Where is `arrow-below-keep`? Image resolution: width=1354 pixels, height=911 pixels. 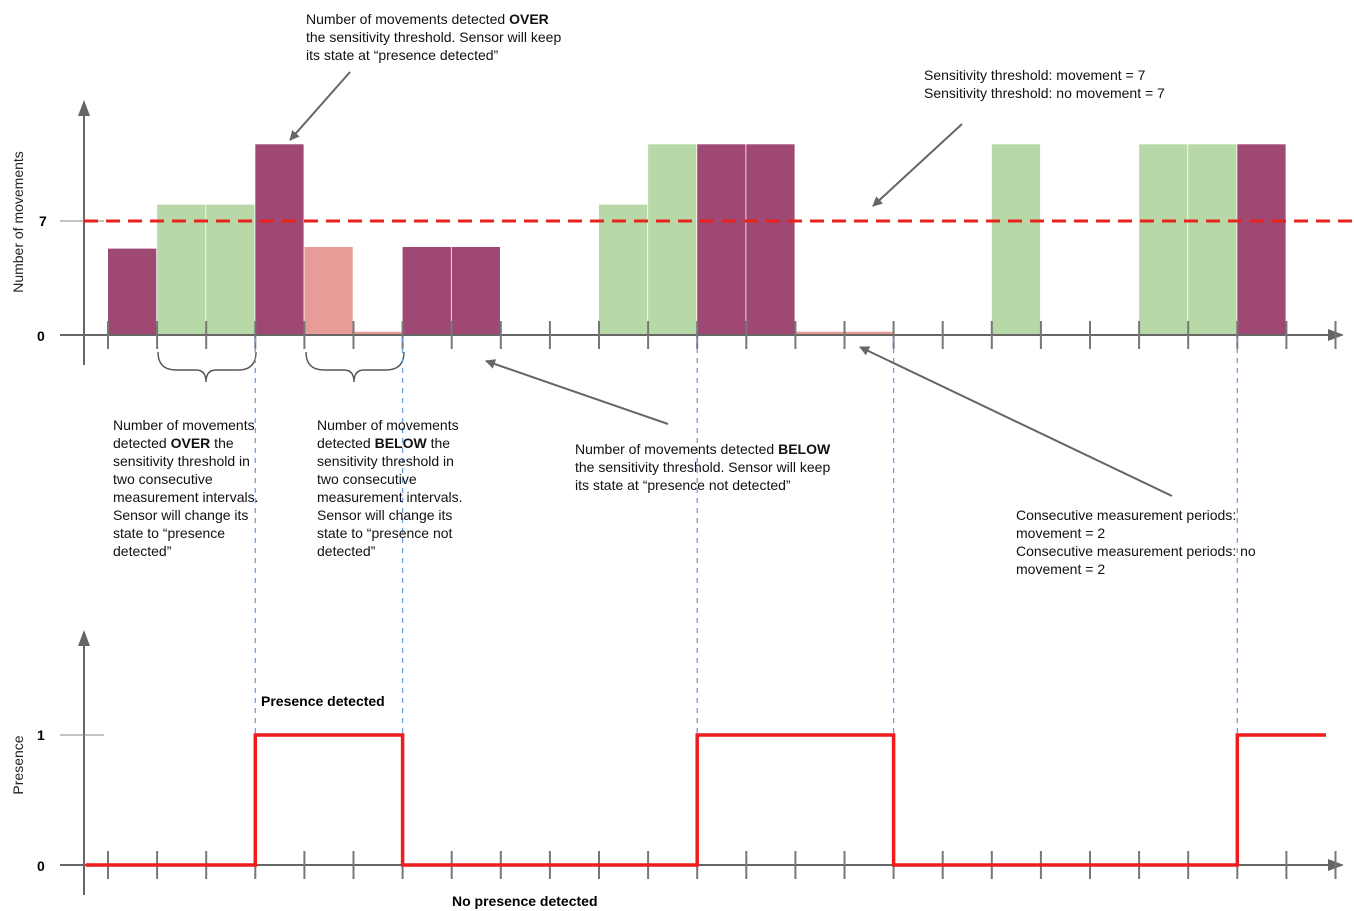
arrow-below-keep is located at coordinates (577, 392).